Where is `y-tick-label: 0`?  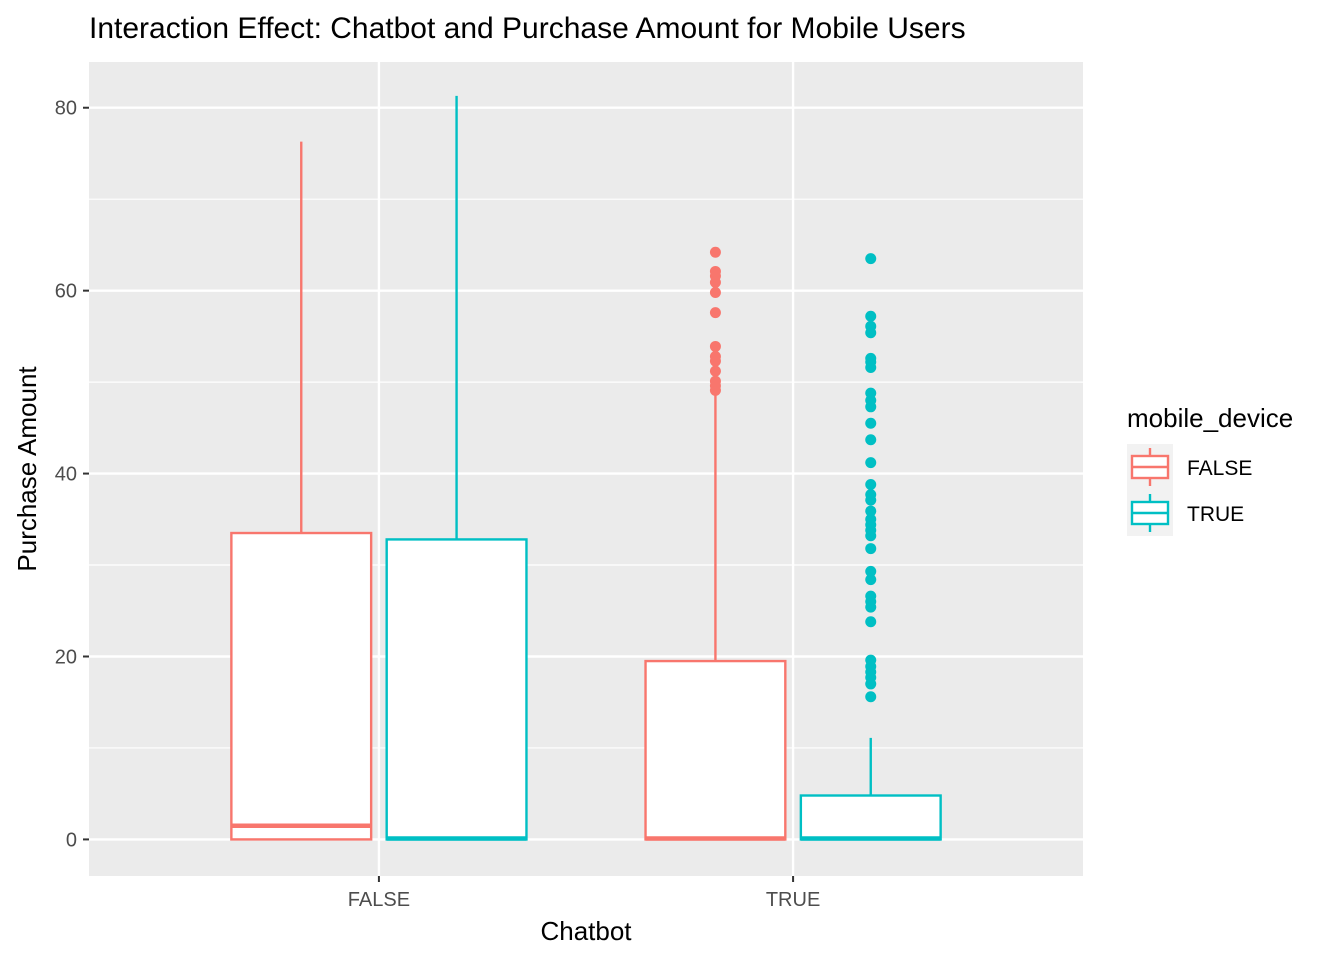 y-tick-label: 0 is located at coordinates (71, 840).